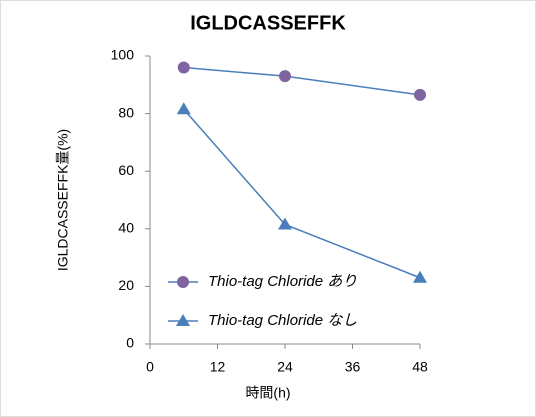  I want to click on x-tick-label: 48, so click(420, 367).